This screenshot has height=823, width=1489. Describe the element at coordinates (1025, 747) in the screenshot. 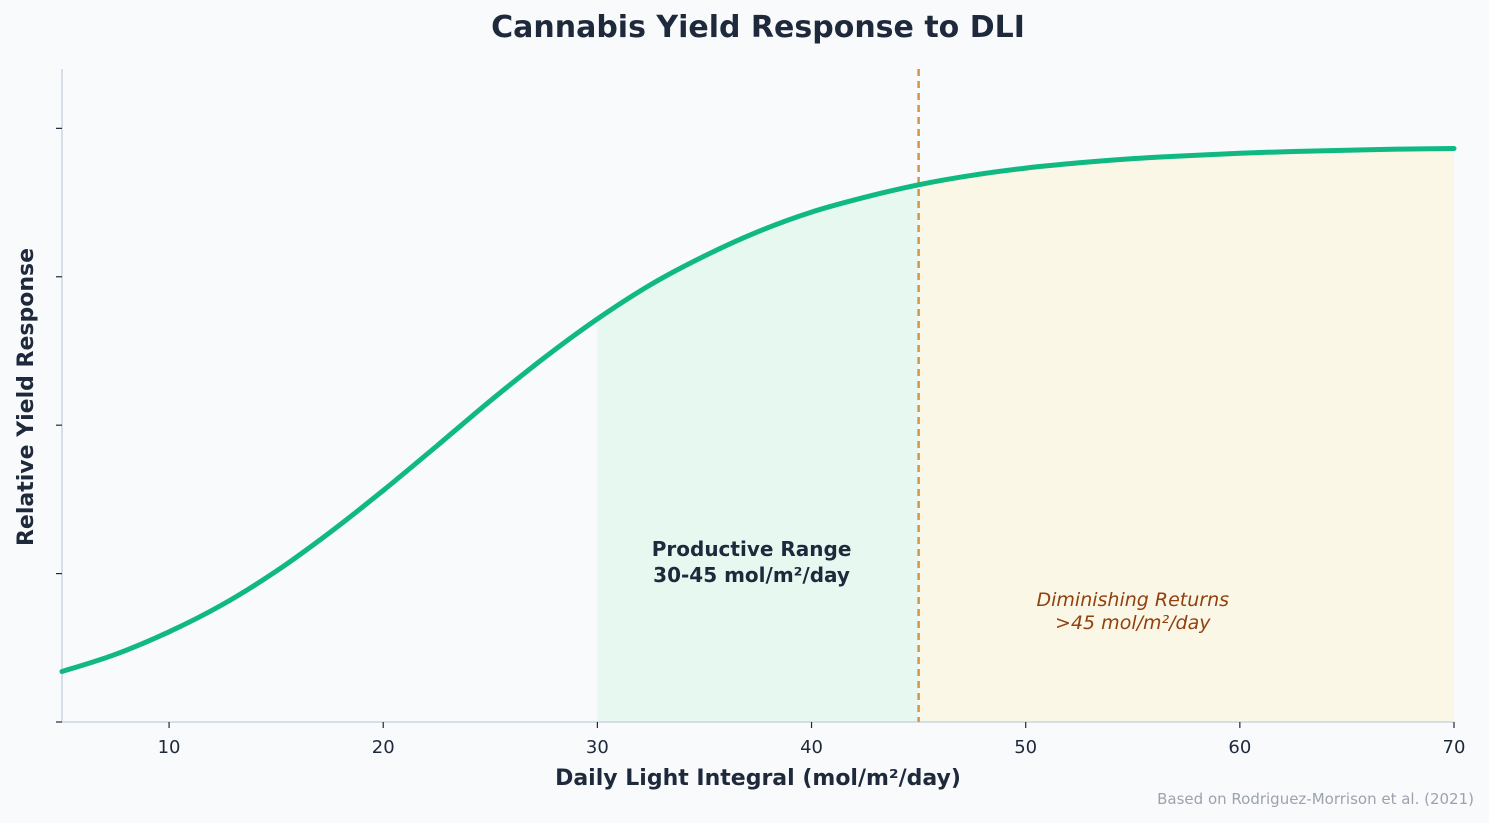

I see `x-tick-label: 50` at that location.